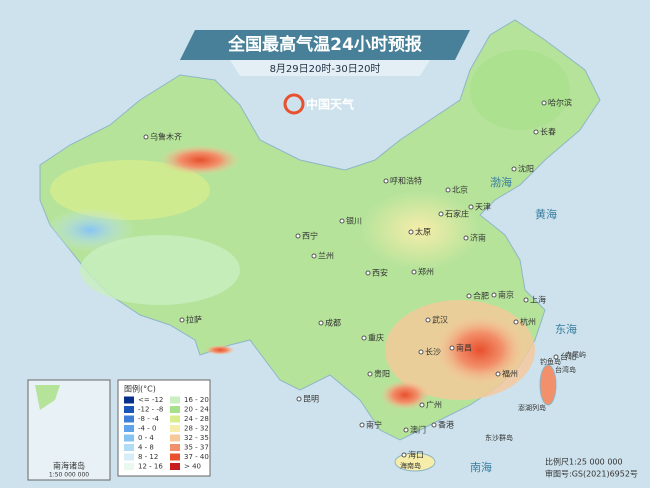 This screenshot has height=488, width=650. I want to click on subtitle: 8月29日20时-30日20时, so click(325, 69).